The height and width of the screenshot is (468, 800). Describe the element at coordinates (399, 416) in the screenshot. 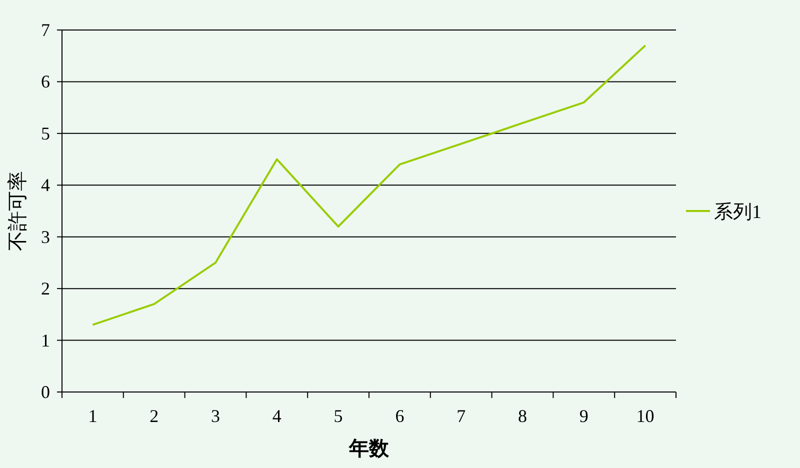

I see `x-tick-label: 6` at that location.